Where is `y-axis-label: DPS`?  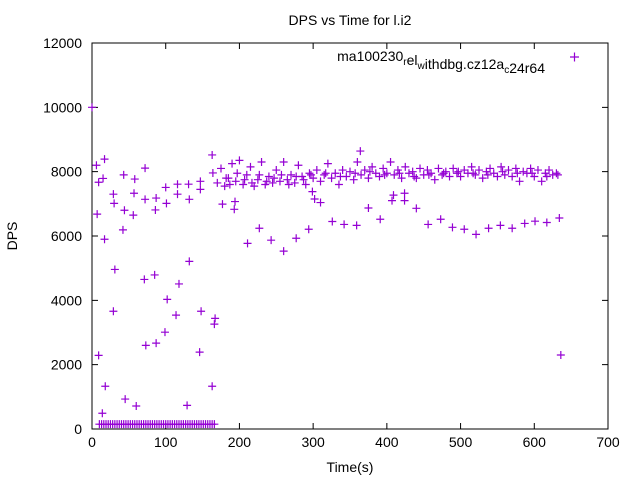 y-axis-label: DPS is located at coordinates (12, 236).